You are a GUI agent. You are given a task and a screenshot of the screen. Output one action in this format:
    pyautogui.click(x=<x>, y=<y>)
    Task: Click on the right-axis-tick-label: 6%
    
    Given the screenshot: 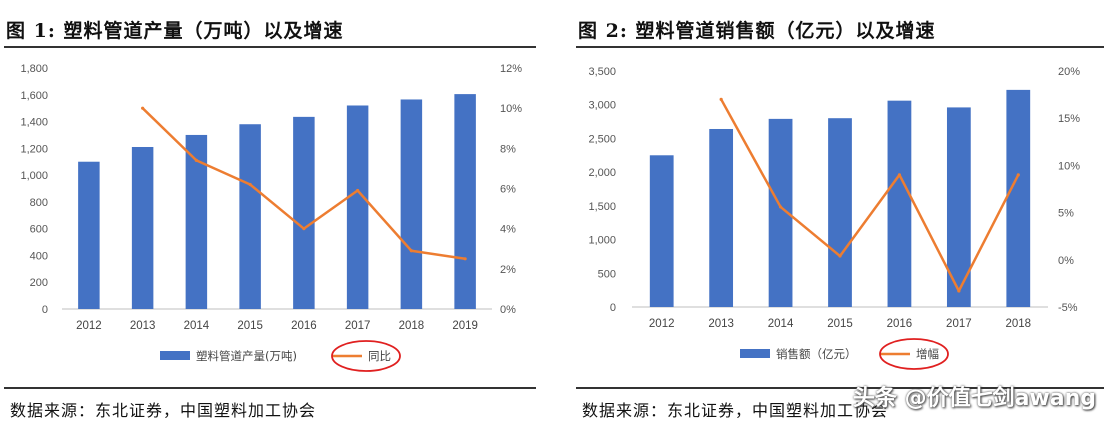 What is the action you would take?
    pyautogui.click(x=508, y=190)
    